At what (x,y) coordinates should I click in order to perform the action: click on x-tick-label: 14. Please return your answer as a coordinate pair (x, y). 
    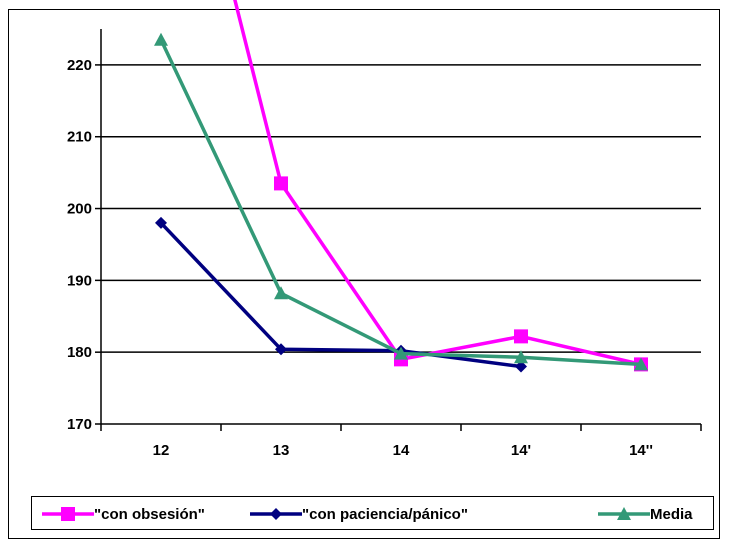
    Looking at the image, I should click on (401, 450).